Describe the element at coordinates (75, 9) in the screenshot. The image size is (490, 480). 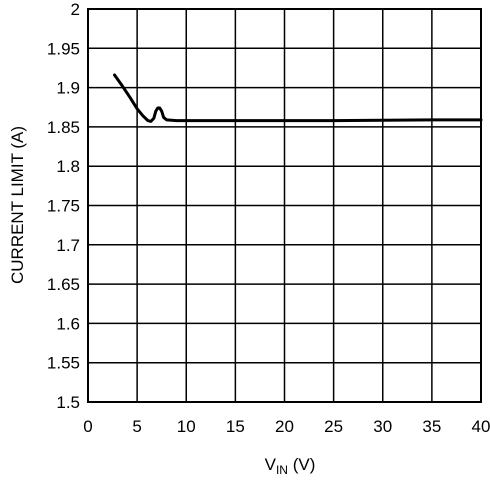
I see `y-tick-label: 2` at that location.